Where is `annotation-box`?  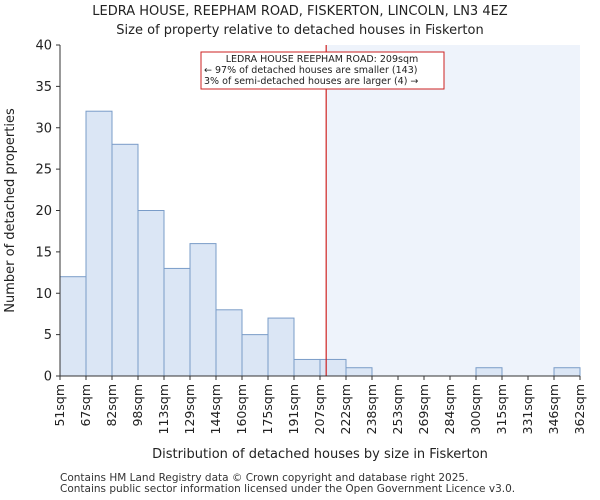 annotation-box is located at coordinates (322, 70).